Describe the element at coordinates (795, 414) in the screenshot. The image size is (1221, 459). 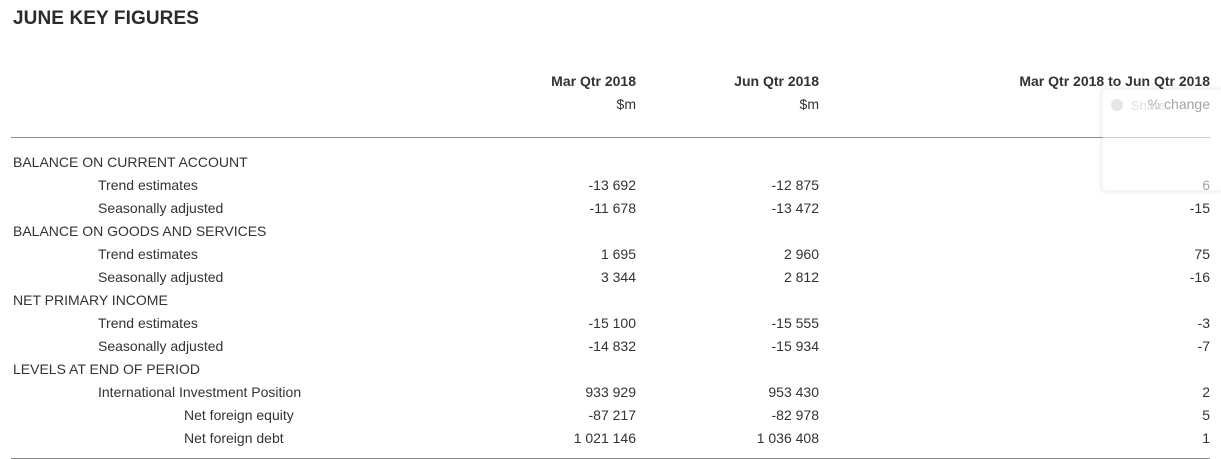
I see `cell-jun-qtr: -82 978` at that location.